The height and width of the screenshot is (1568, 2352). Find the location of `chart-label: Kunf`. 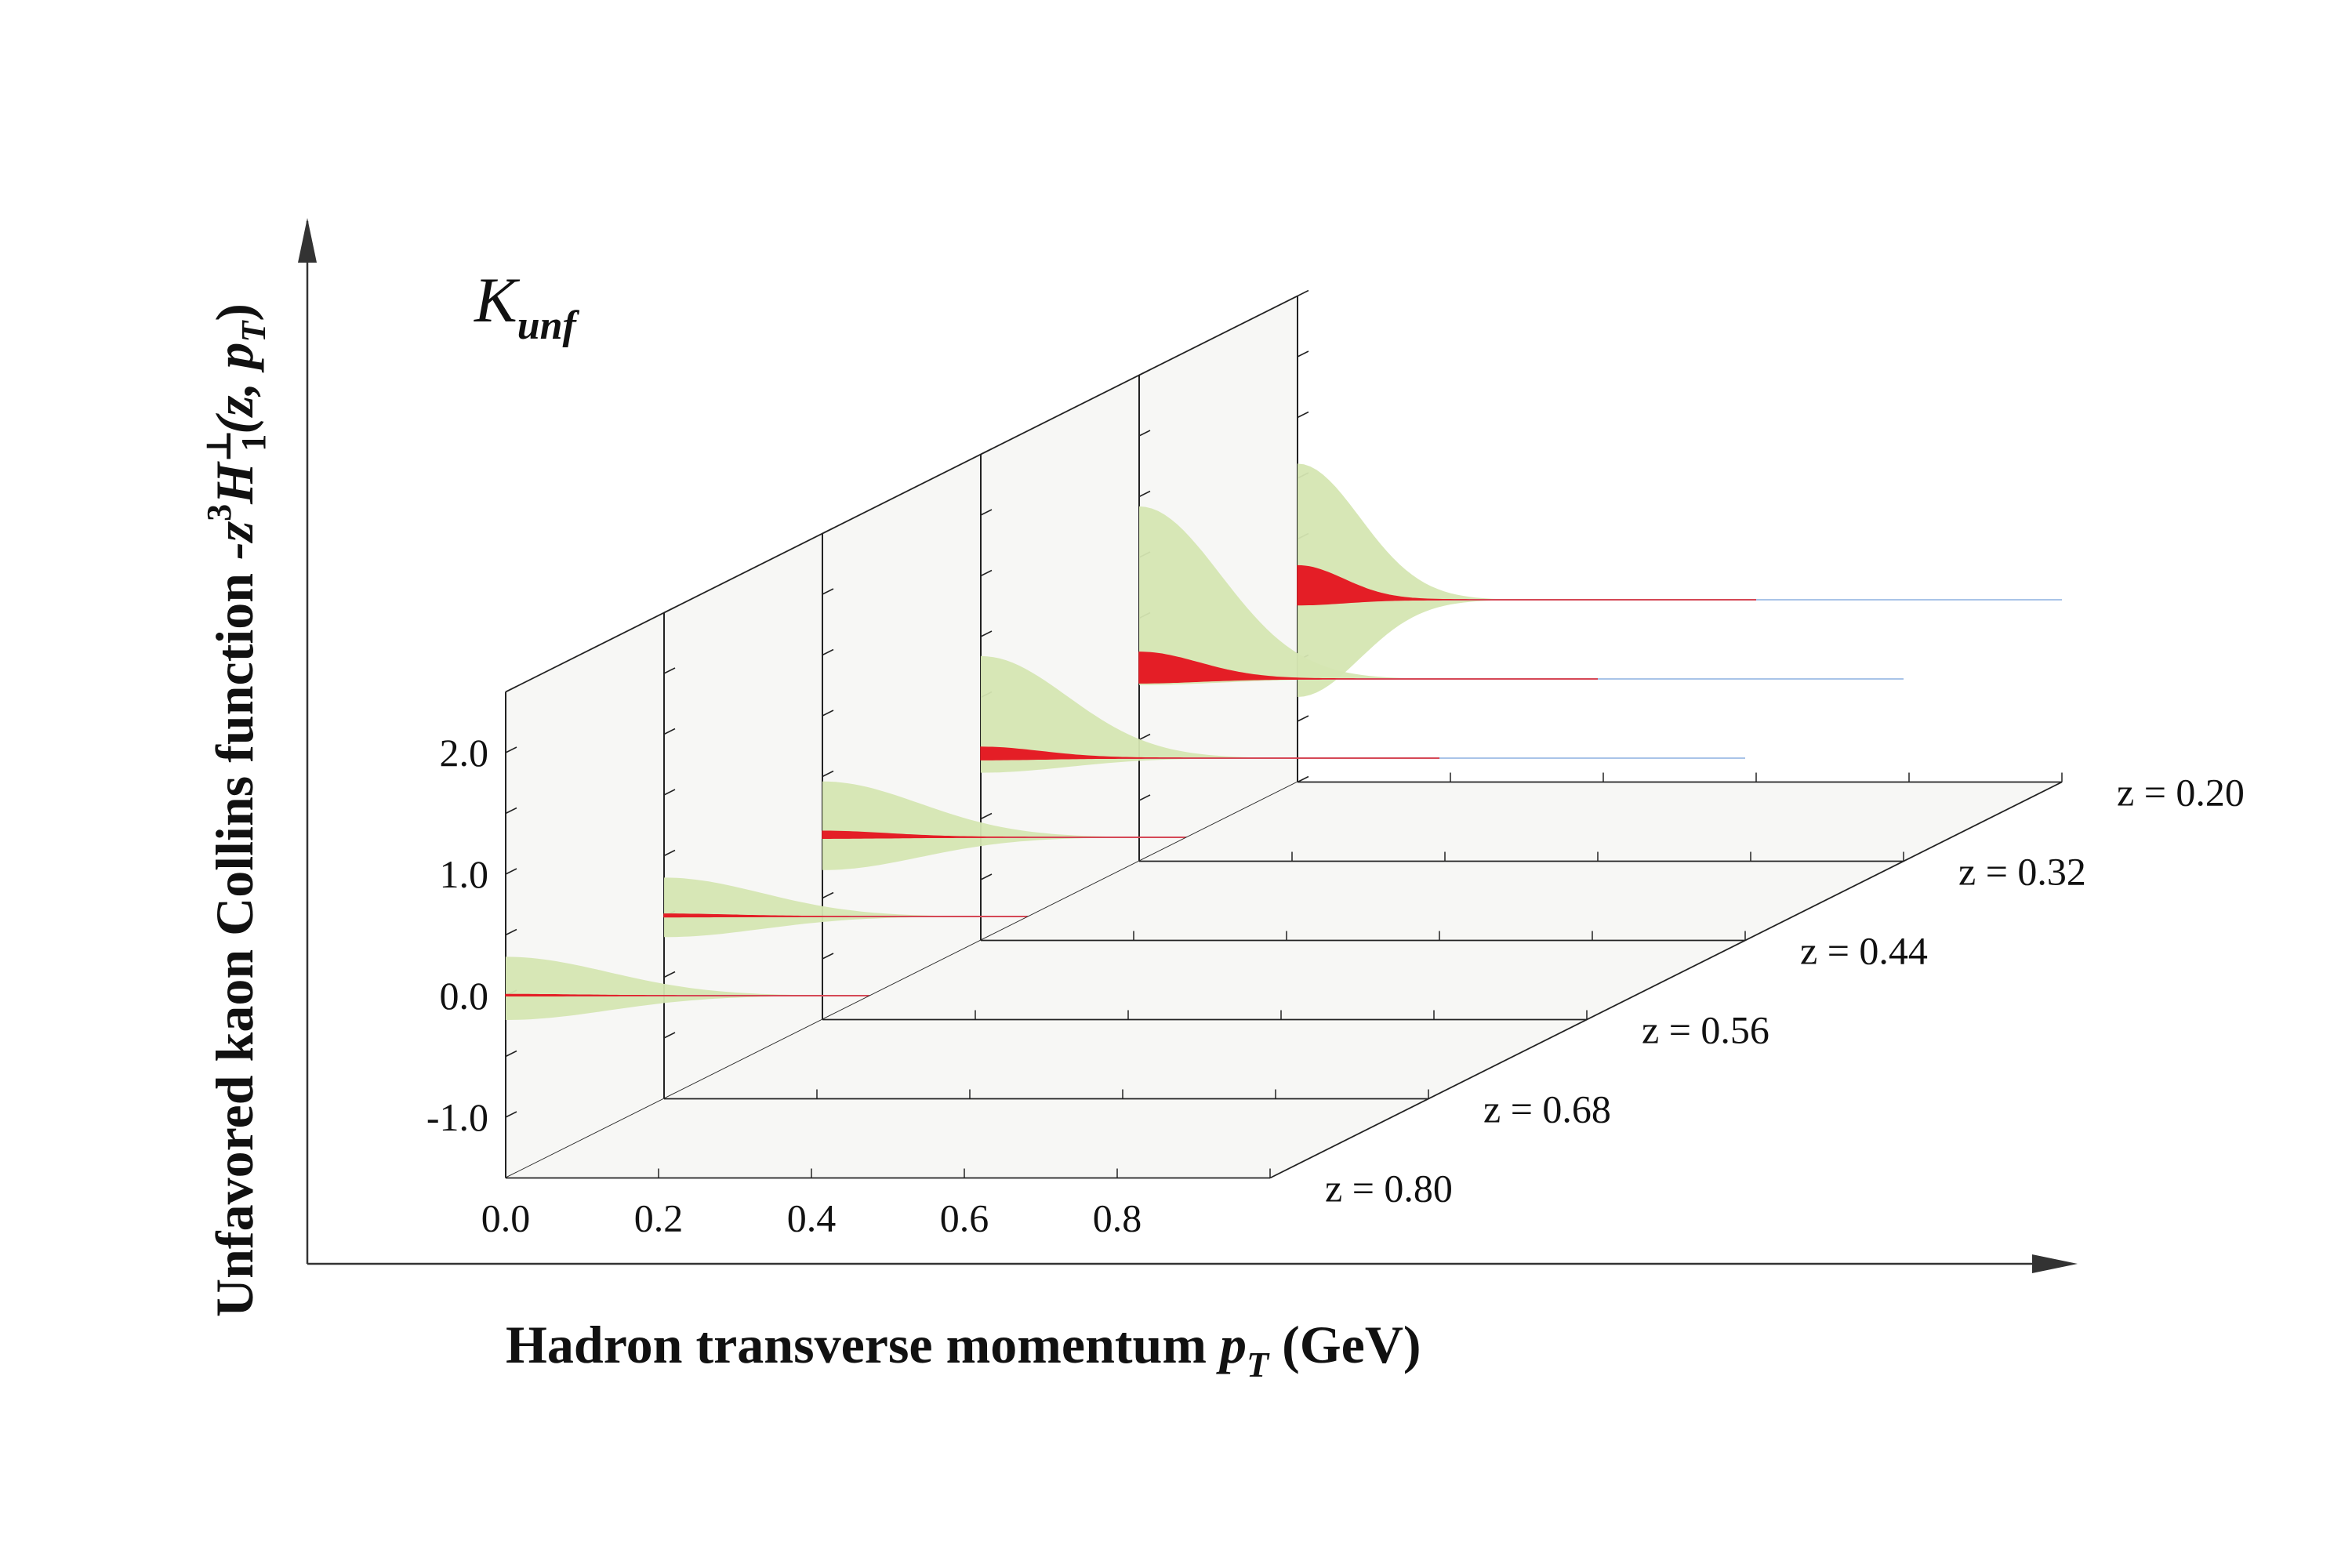

chart-label: Kunf is located at coordinates (527, 306).